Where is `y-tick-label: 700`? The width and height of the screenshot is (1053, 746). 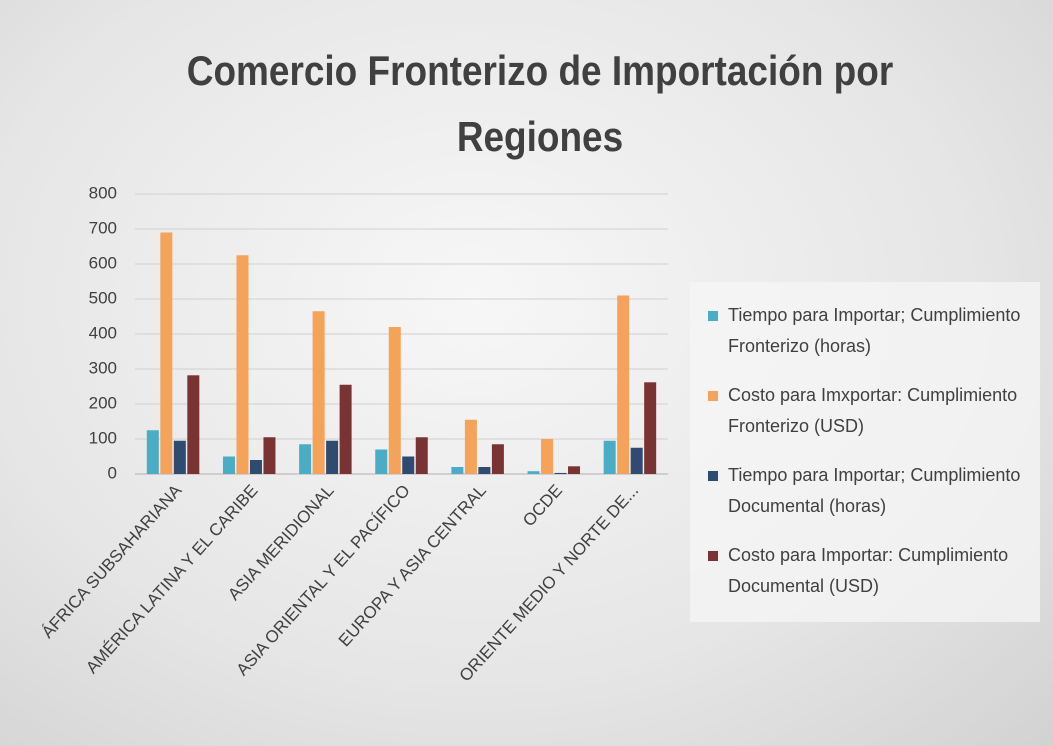 y-tick-label: 700 is located at coordinates (103, 227).